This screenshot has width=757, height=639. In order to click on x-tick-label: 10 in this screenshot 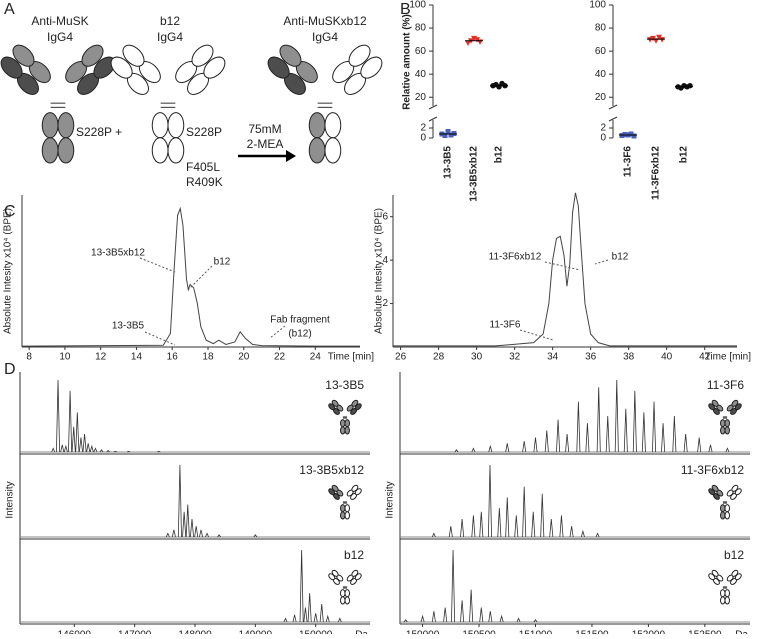, I will do `click(65, 357)`.